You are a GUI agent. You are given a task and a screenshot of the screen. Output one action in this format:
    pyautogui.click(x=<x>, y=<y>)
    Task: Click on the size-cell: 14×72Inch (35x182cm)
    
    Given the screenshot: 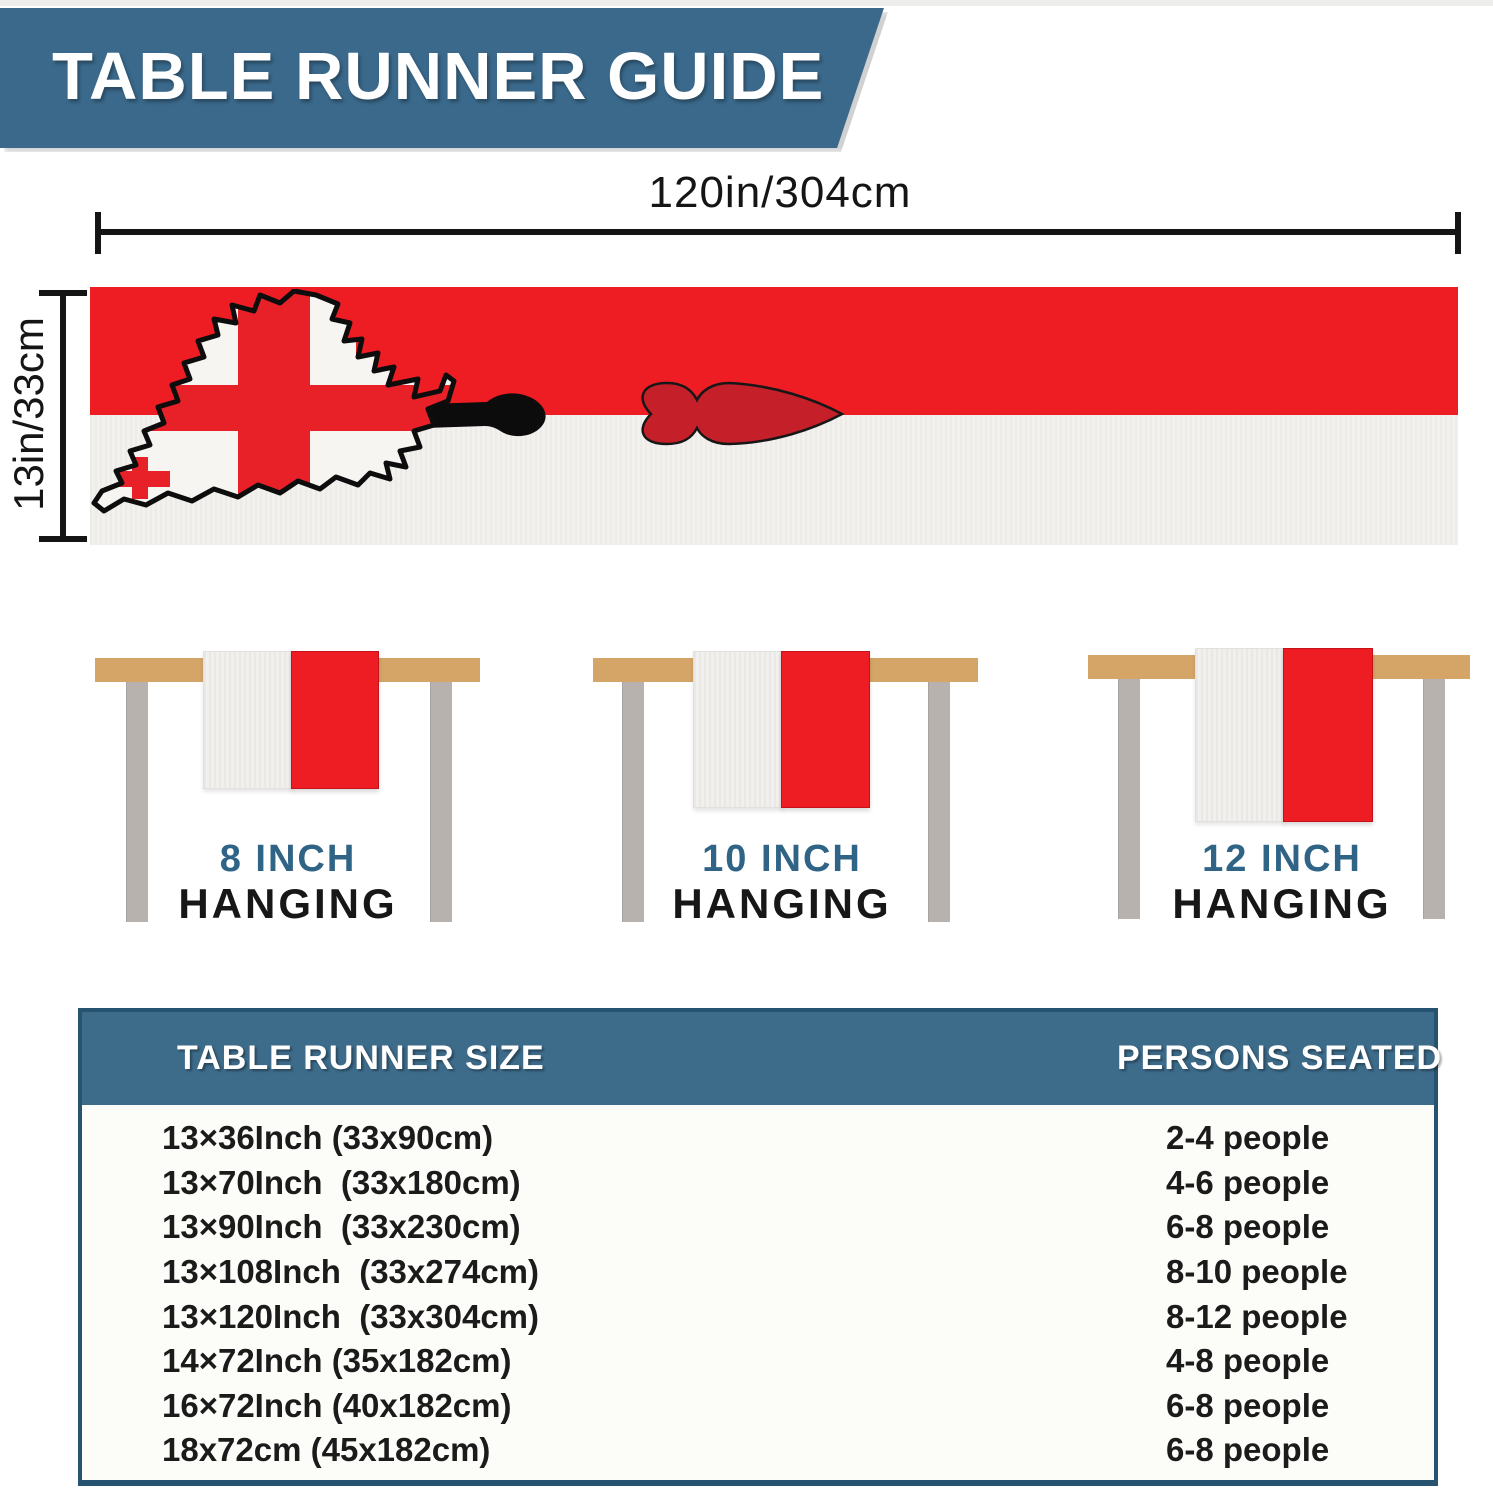 What is the action you would take?
    pyautogui.click(x=337, y=1361)
    